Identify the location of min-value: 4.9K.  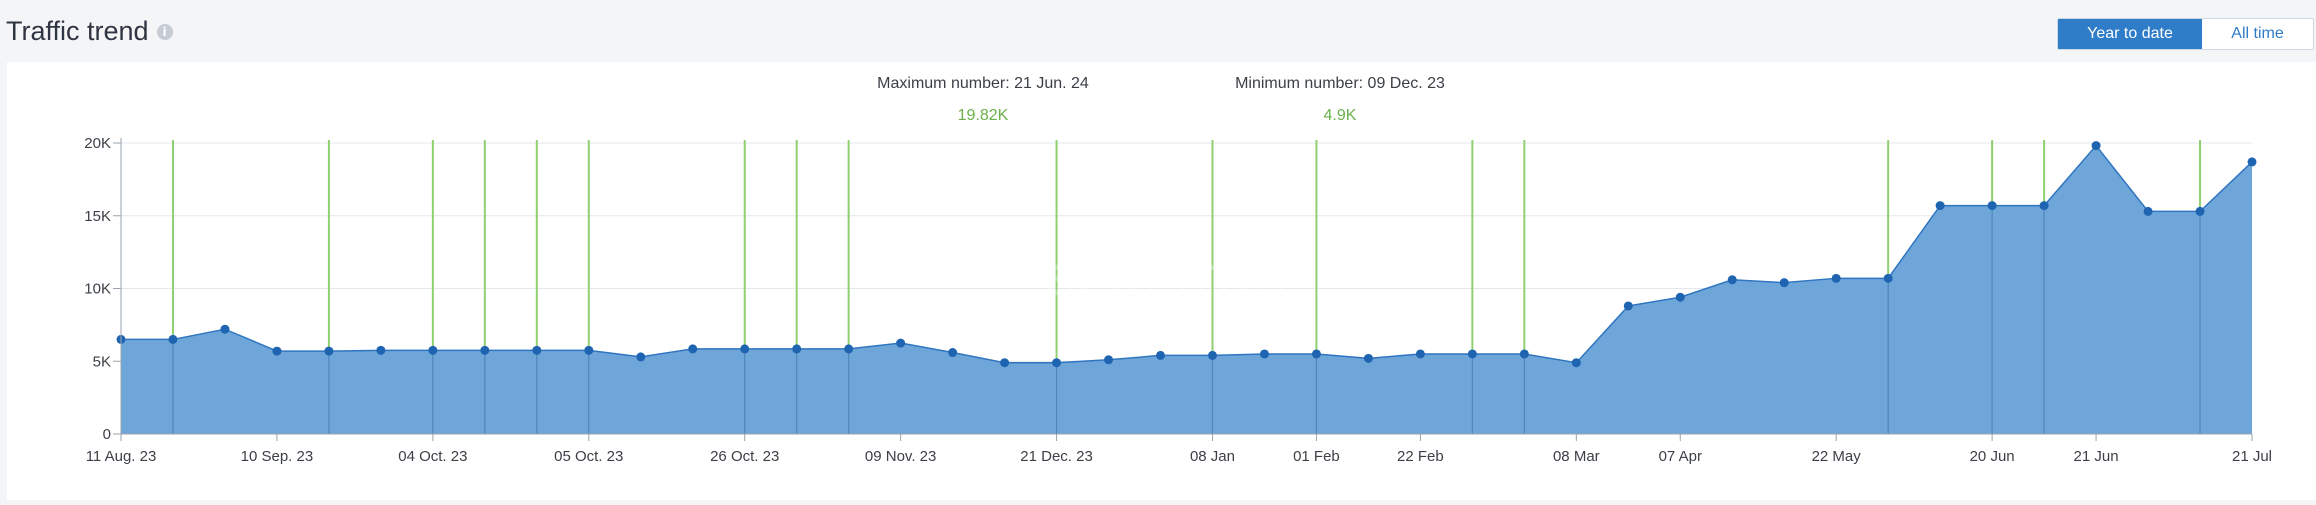
(1340, 115).